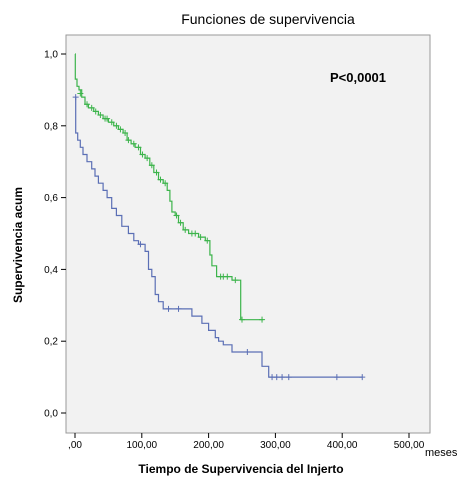 The height and width of the screenshot is (477, 465). What do you see at coordinates (268, 19) in the screenshot?
I see `chart-title: Funciones de supervivencia` at bounding box center [268, 19].